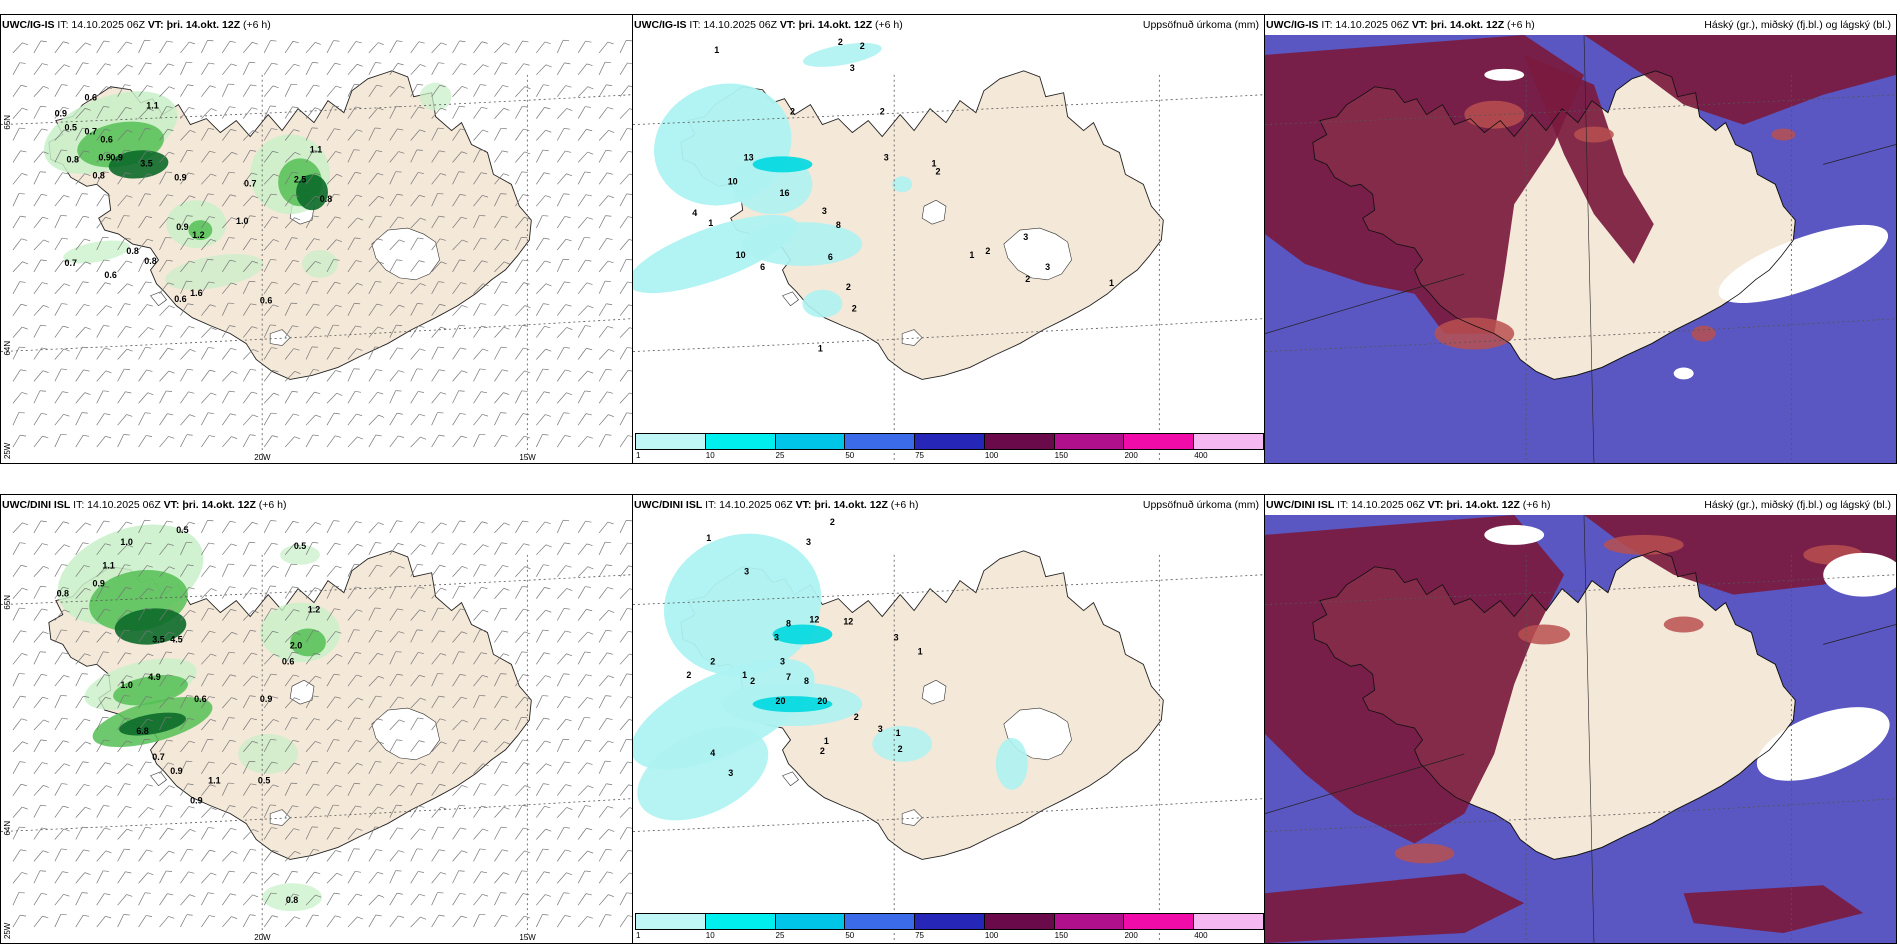 The width and height of the screenshot is (1900, 950). I want to click on model-name: UWC/DINI ISL, so click(1300, 505).